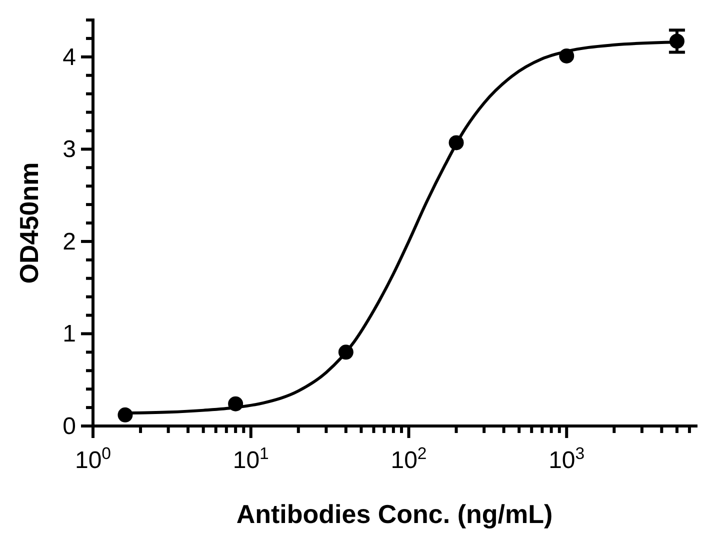 The width and height of the screenshot is (711, 537). Describe the element at coordinates (250, 459) in the screenshot. I see `x-tick-label: 10$^{1}$` at that location.